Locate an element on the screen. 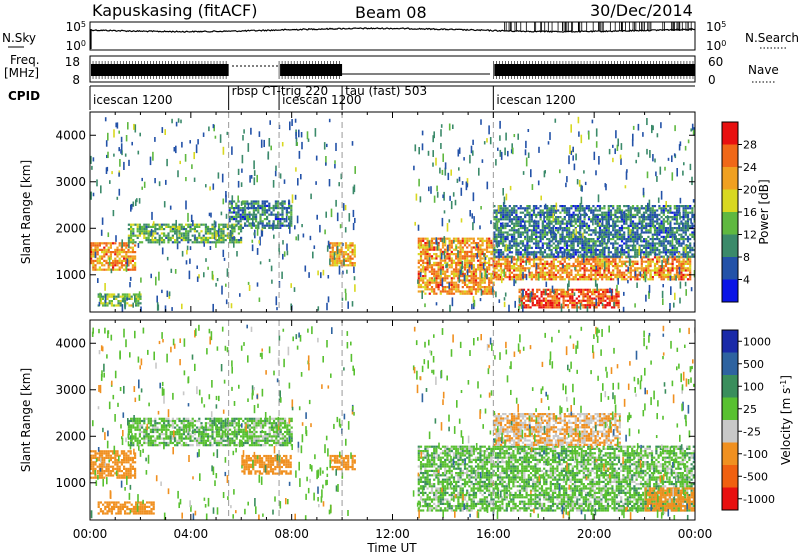 The height and width of the screenshot is (554, 800). freq-tick-bottom: 8 is located at coordinates (76, 80).